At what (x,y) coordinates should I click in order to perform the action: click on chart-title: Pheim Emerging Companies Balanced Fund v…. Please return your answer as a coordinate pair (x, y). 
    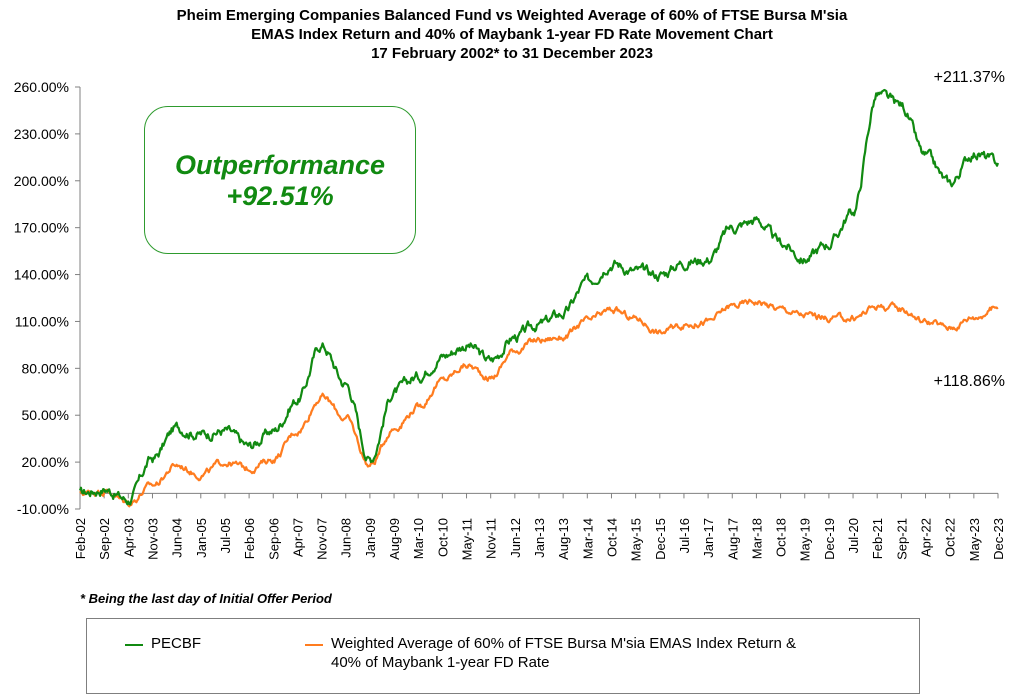
    Looking at the image, I should click on (512, 34).